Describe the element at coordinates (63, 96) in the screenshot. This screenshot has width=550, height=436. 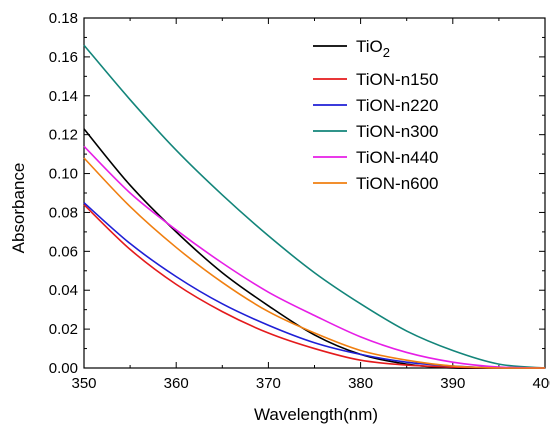
I see `y-tick-label: 0.14` at that location.